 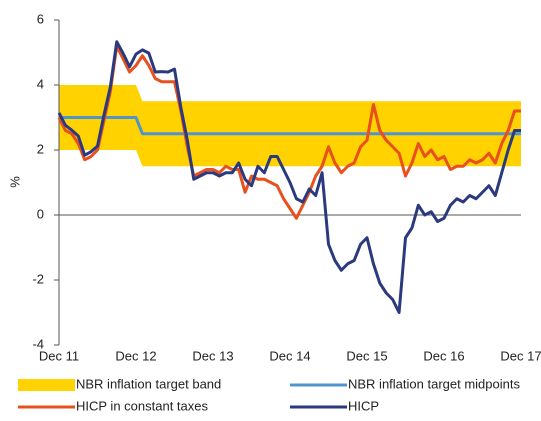 I want to click on x-tick-label: Dec 17, so click(x=520, y=355).